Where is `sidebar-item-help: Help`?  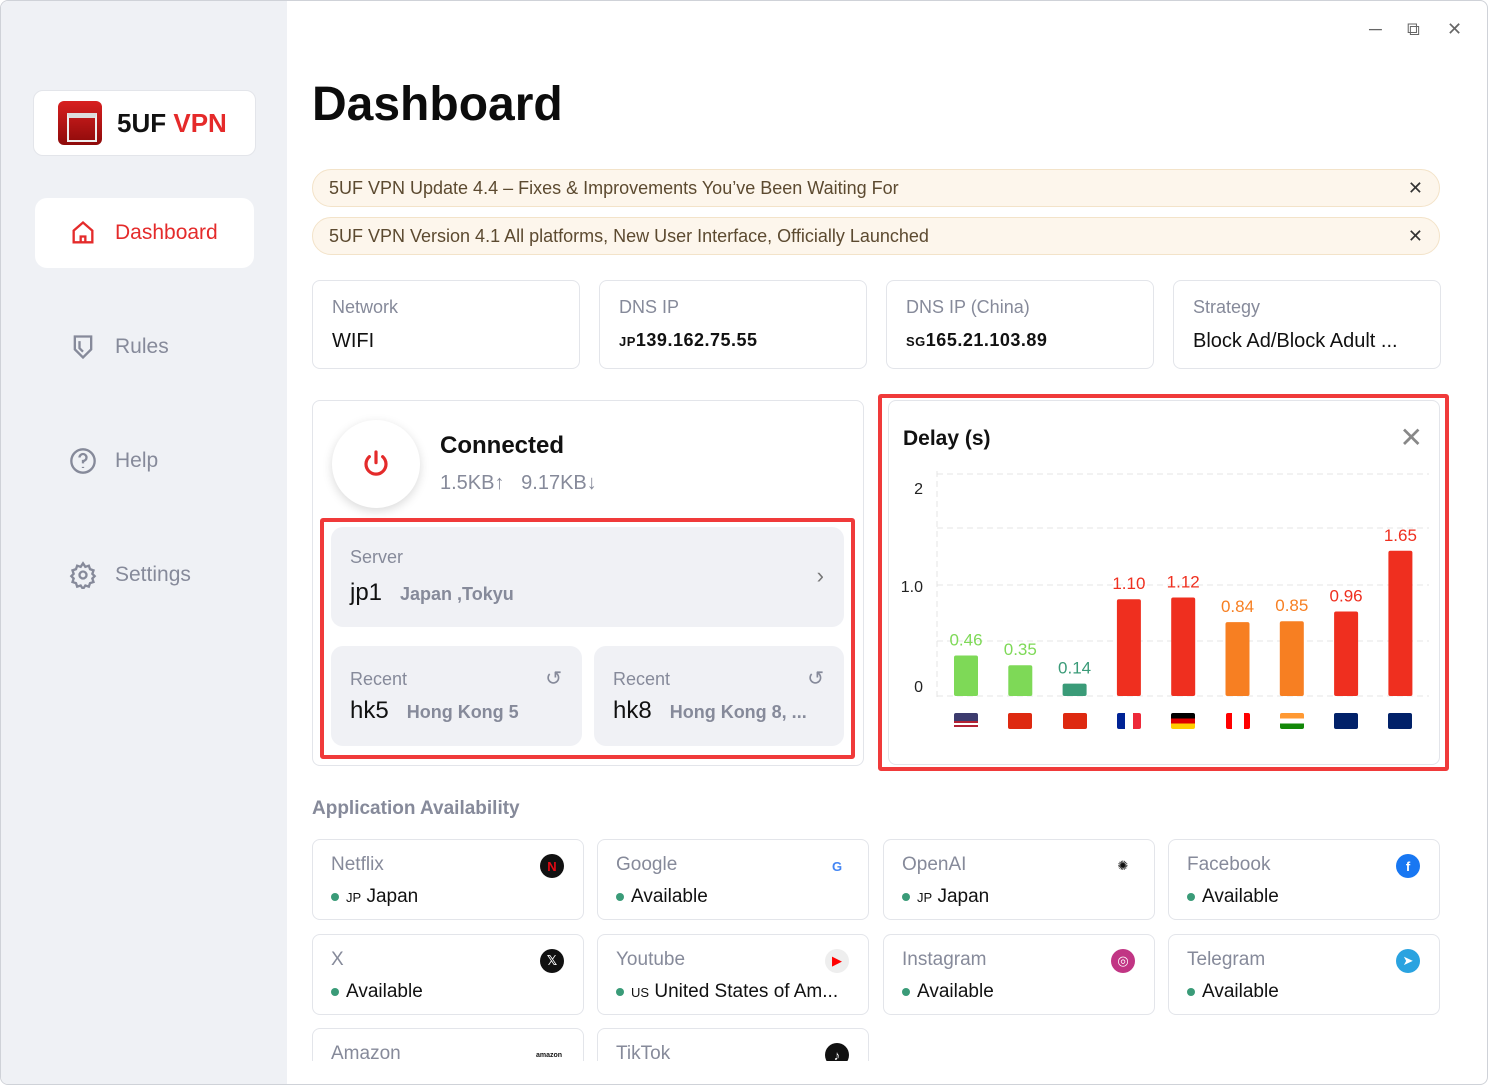 sidebar-item-help: Help is located at coordinates (144, 461).